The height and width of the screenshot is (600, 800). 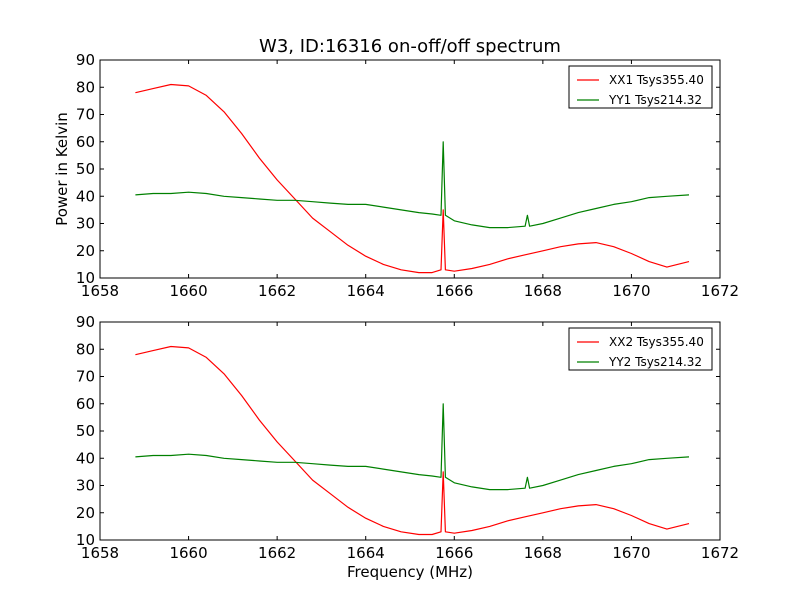 What do you see at coordinates (656, 80) in the screenshot?
I see `legend-label: XX1 Tsys355.40` at bounding box center [656, 80].